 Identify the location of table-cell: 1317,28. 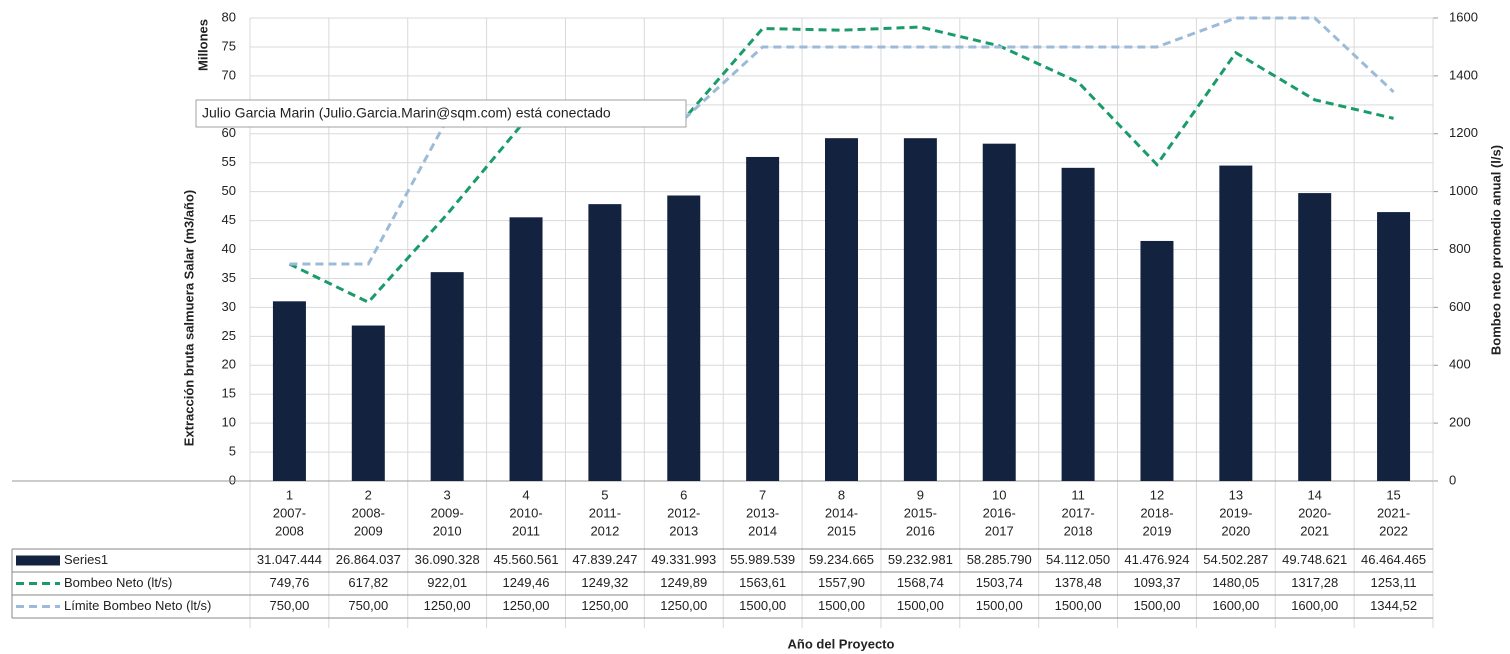
(1314, 582).